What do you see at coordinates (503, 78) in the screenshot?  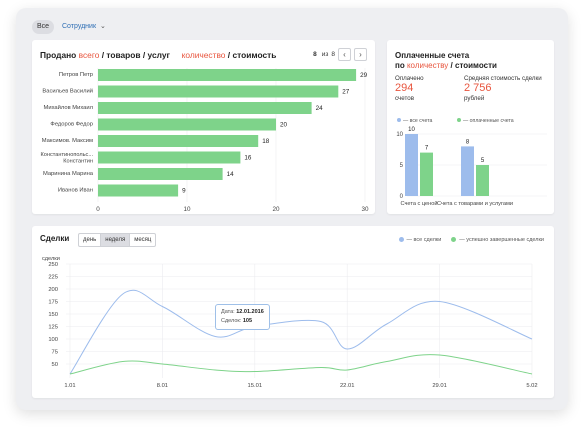 I see `avg-label: Средняя стоимость сделки` at bounding box center [503, 78].